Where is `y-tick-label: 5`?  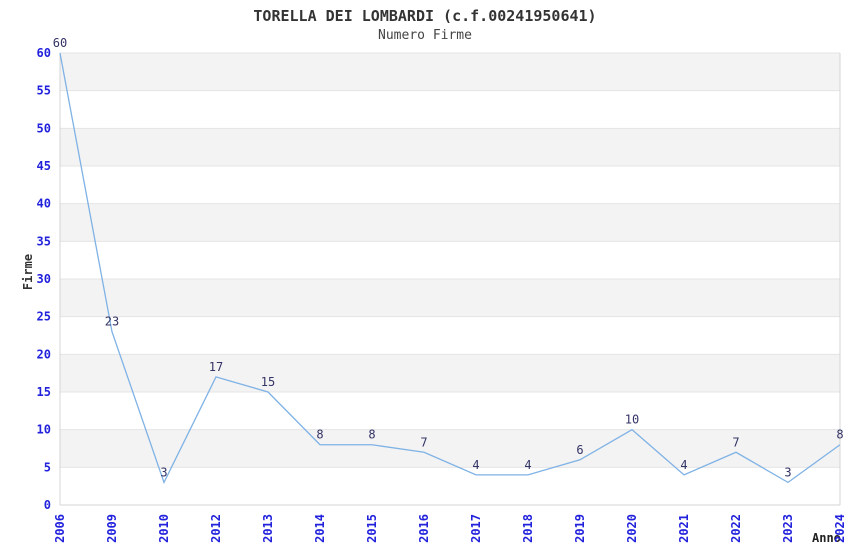
y-tick-label: 5 is located at coordinates (47, 467).